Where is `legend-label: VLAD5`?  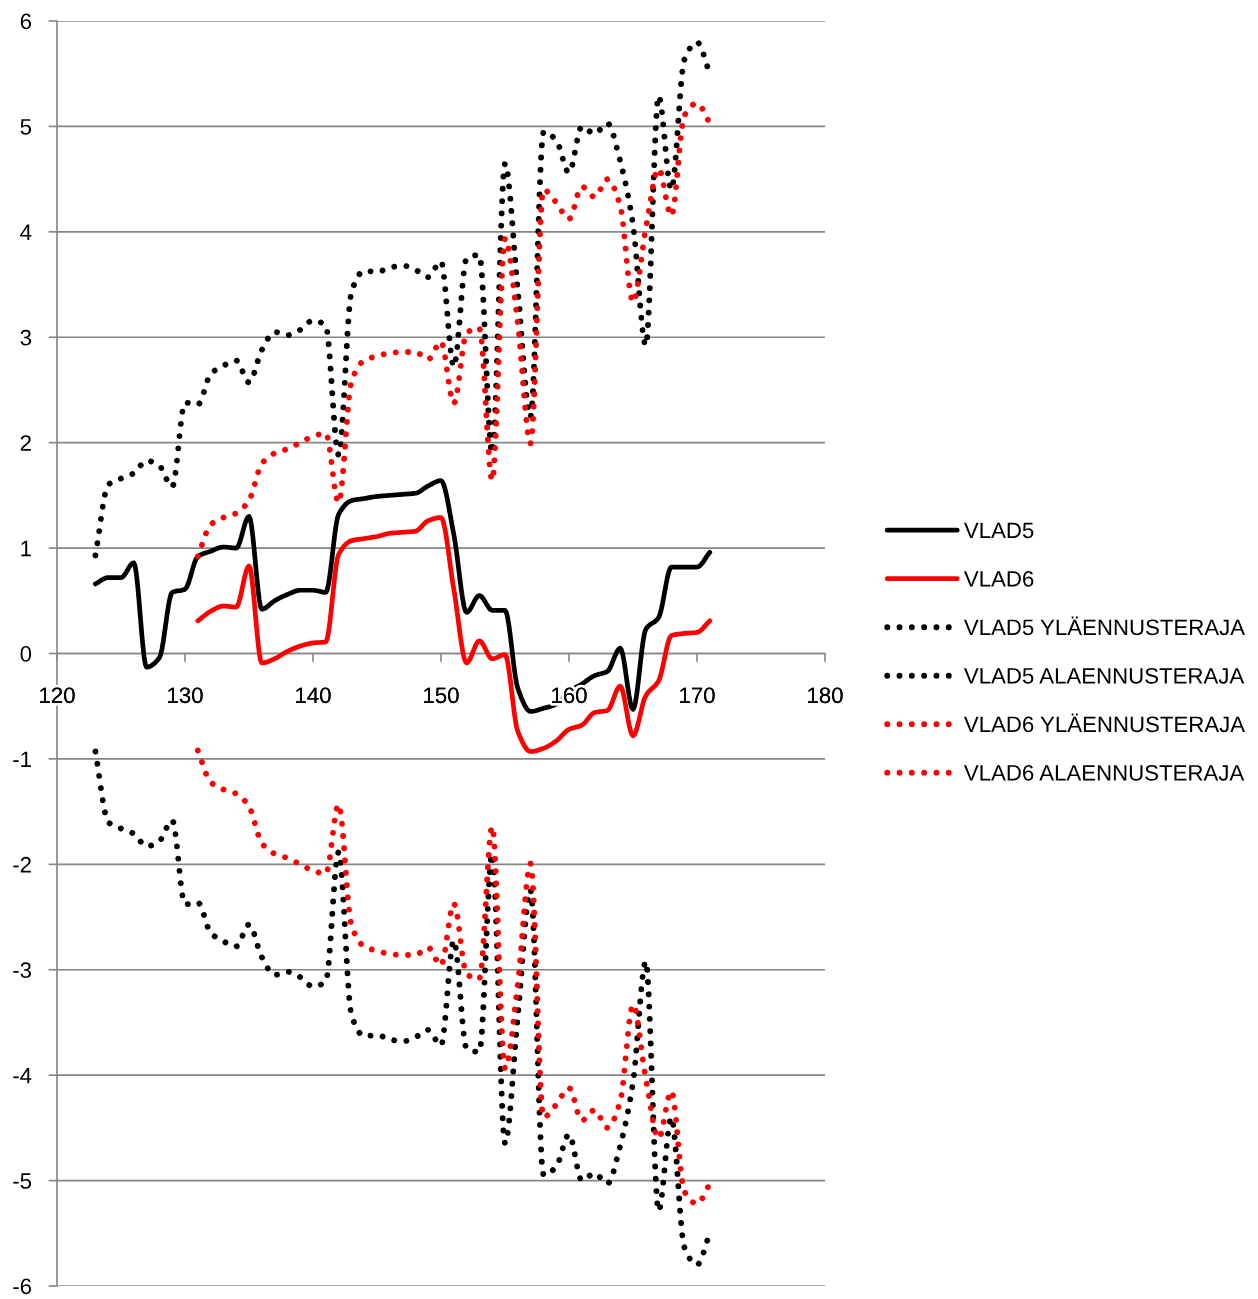
legend-label: VLAD5 is located at coordinates (998, 530).